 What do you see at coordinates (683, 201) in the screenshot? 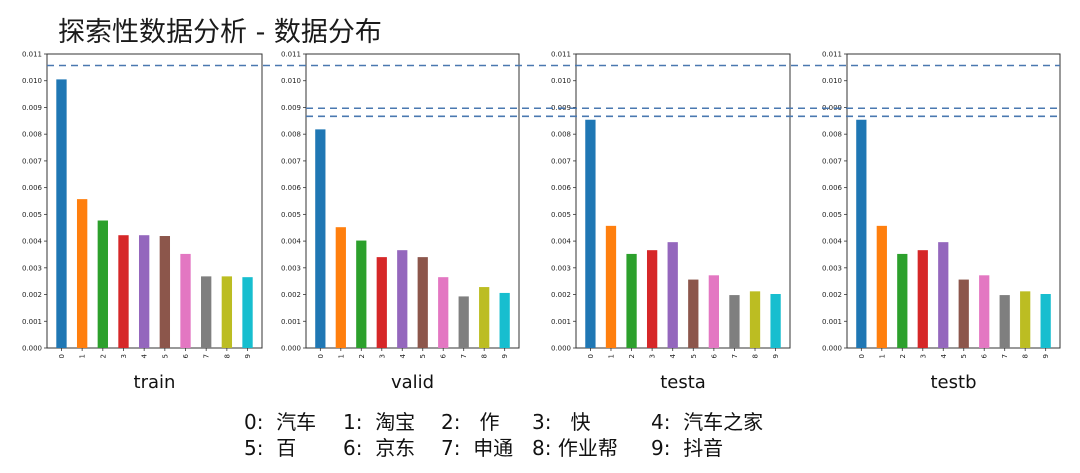
I see `plot-frame-testa` at bounding box center [683, 201].